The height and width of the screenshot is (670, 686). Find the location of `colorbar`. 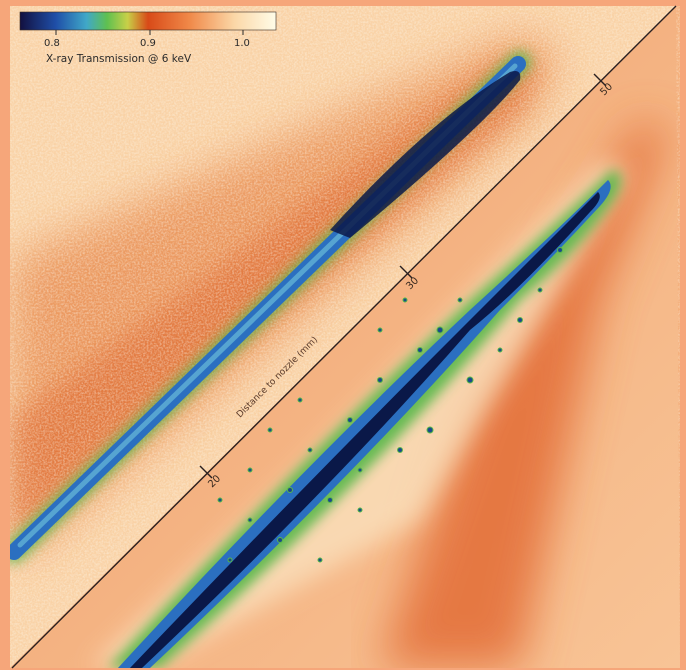

colorbar is located at coordinates (148, 21).